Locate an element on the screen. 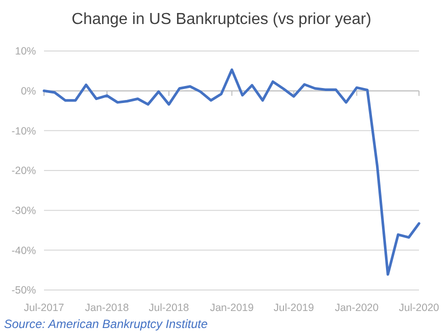  x-tick-label: Jan-2020 is located at coordinates (356, 308).